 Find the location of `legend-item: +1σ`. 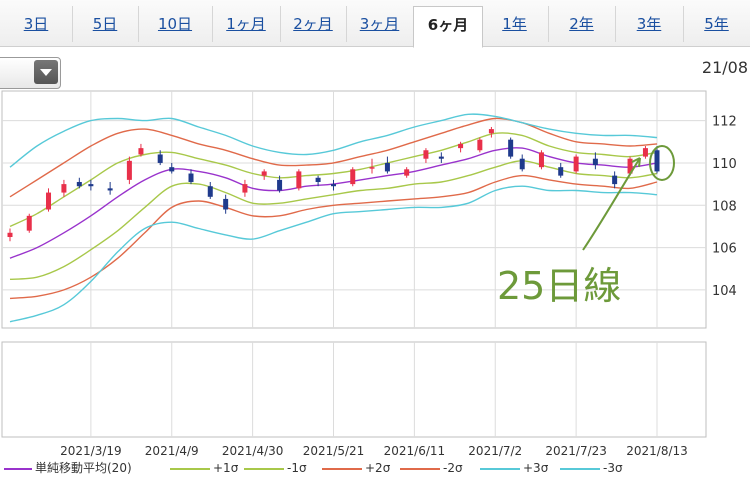

legend-item: +1σ is located at coordinates (204, 468).